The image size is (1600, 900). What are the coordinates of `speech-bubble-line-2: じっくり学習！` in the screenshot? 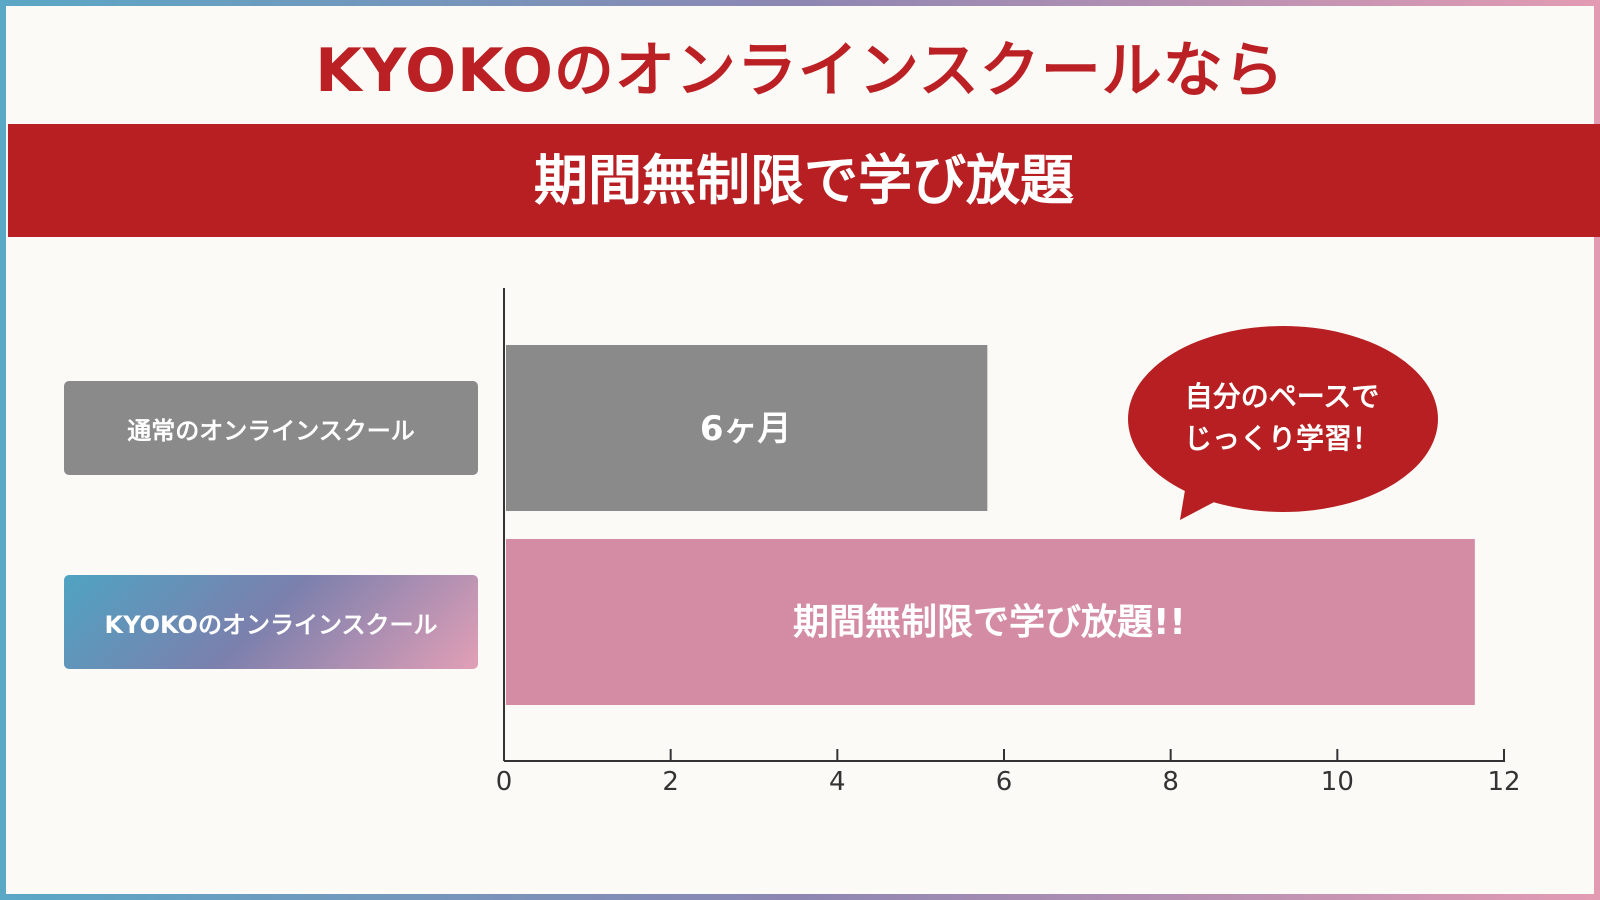 It's located at (1281, 438).